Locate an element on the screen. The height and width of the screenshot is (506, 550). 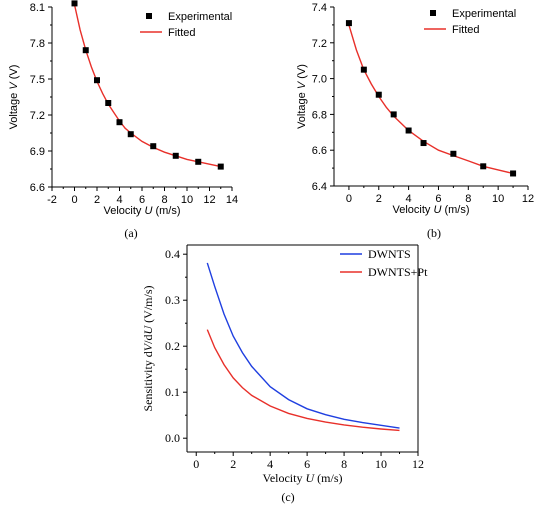
panel-label: (a) is located at coordinates (130, 233).